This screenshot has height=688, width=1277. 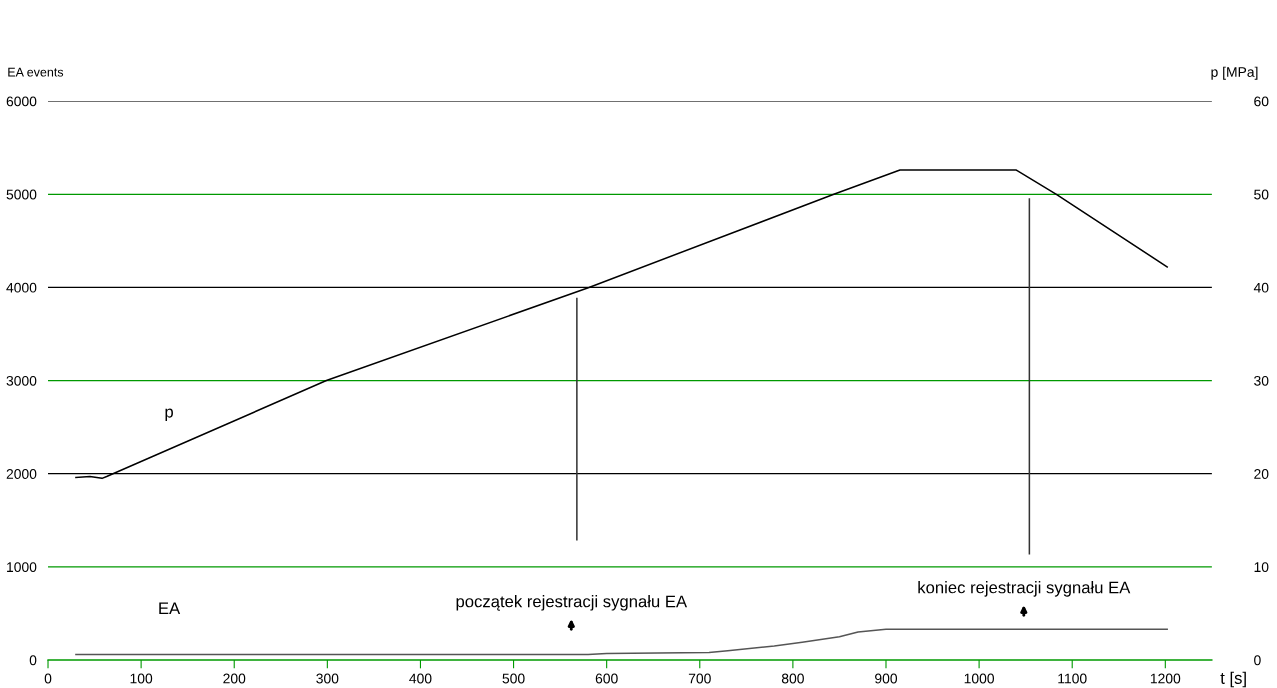 I want to click on x-tick-label: 0, so click(x=48, y=678).